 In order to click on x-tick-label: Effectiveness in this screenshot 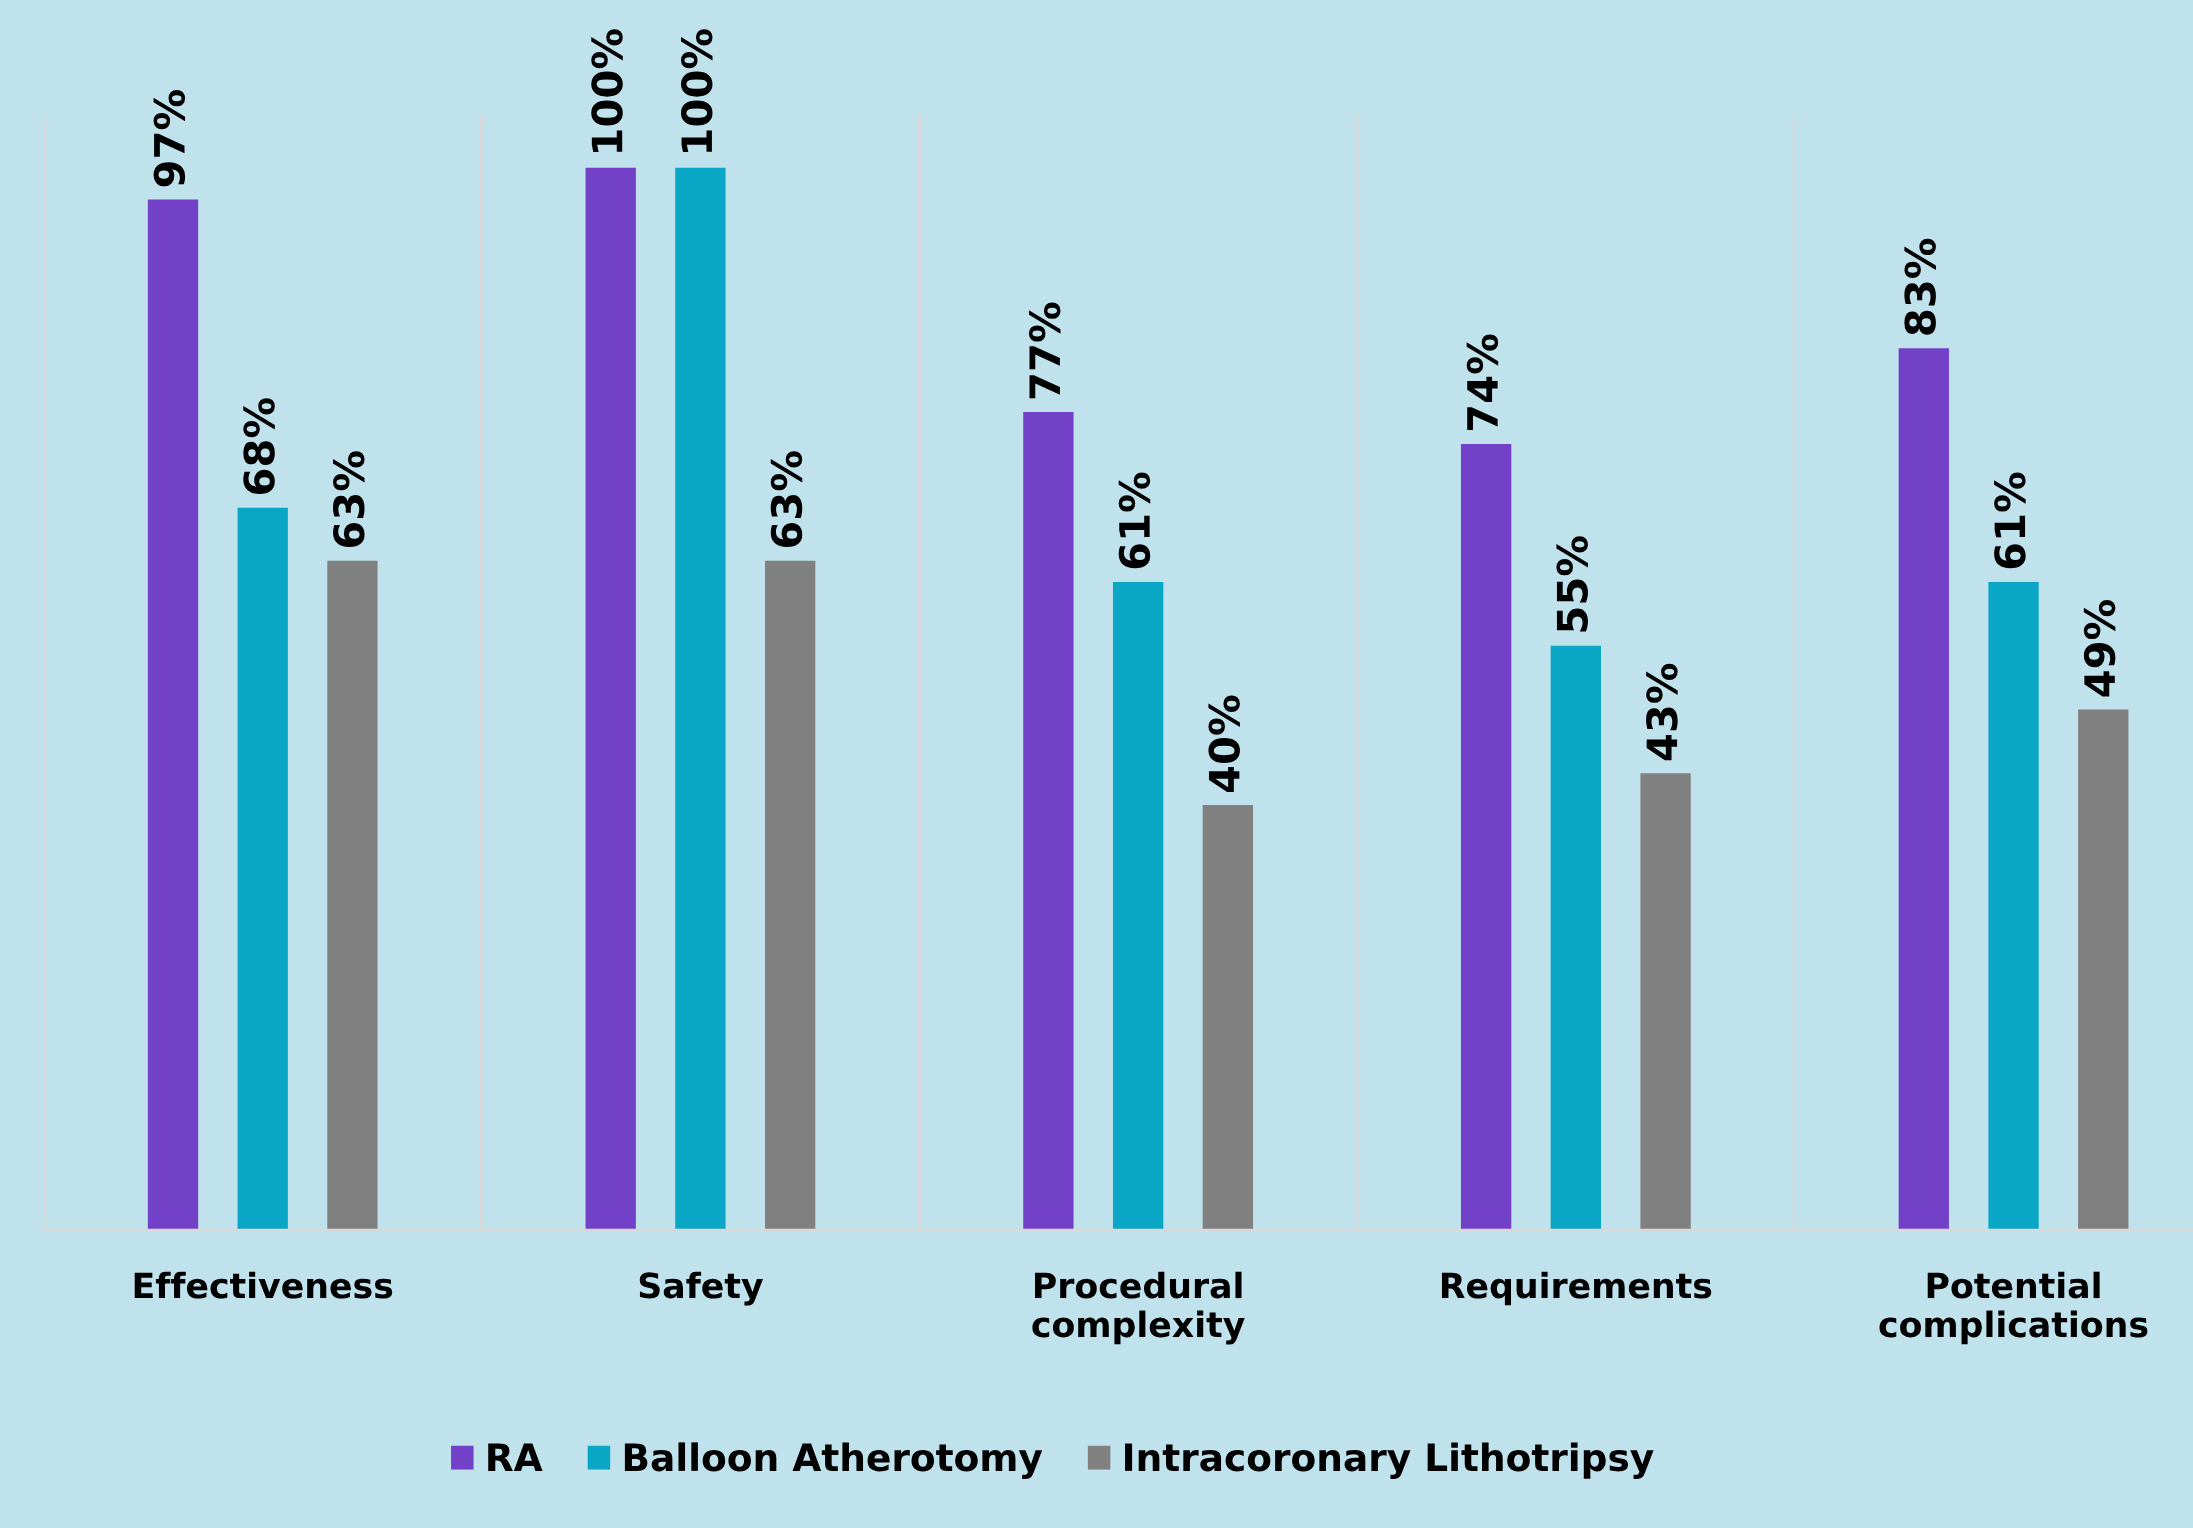, I will do `click(263, 1285)`.